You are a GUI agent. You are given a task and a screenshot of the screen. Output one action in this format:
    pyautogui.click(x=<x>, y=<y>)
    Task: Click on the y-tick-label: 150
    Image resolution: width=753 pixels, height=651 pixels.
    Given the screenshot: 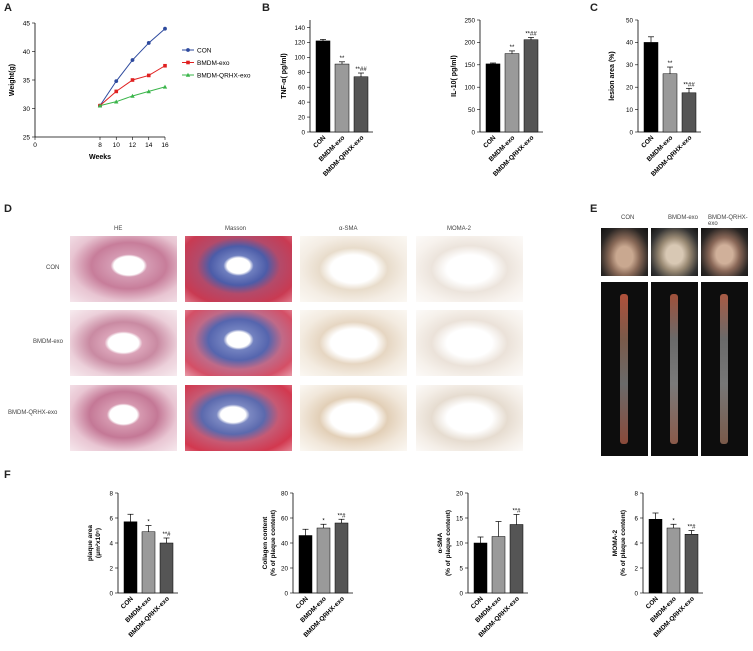 What is the action you would take?
    pyautogui.click(x=469, y=65)
    